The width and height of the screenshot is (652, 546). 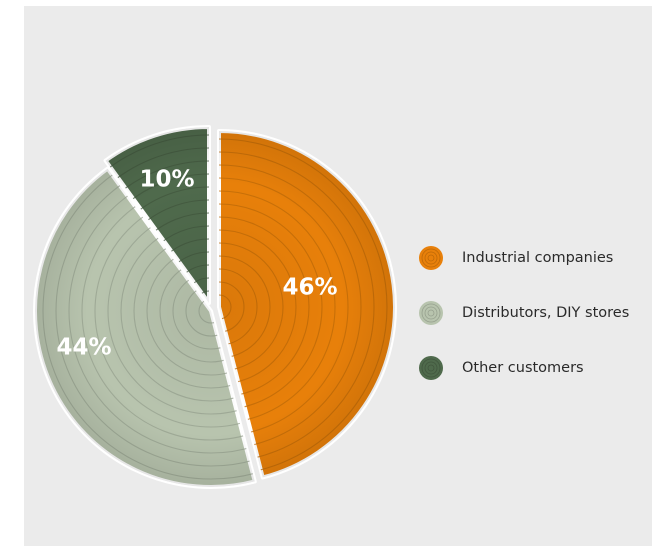 What do you see at coordinates (523, 368) in the screenshot?
I see `legend-label: Other customers` at bounding box center [523, 368].